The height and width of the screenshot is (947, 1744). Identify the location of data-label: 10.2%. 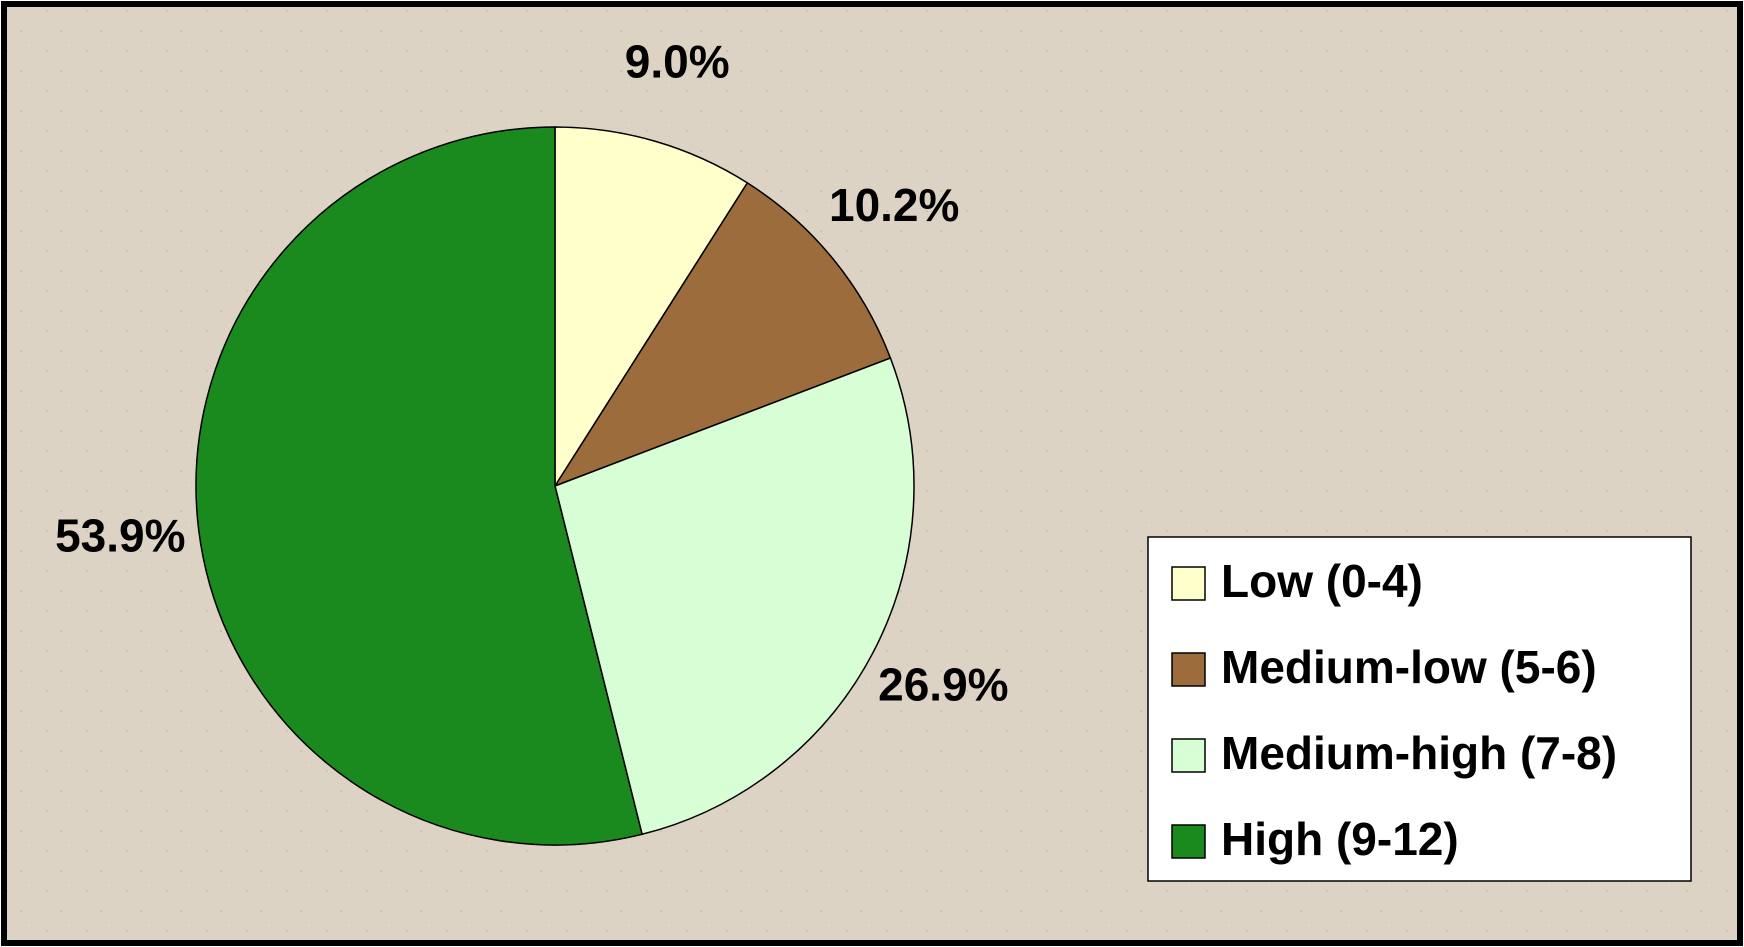
(894, 205).